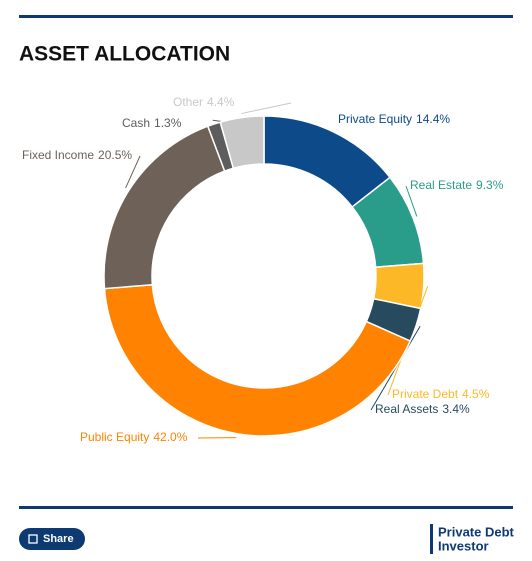 This screenshot has height=561, width=532. I want to click on value-label: 20.5%, so click(115, 155).